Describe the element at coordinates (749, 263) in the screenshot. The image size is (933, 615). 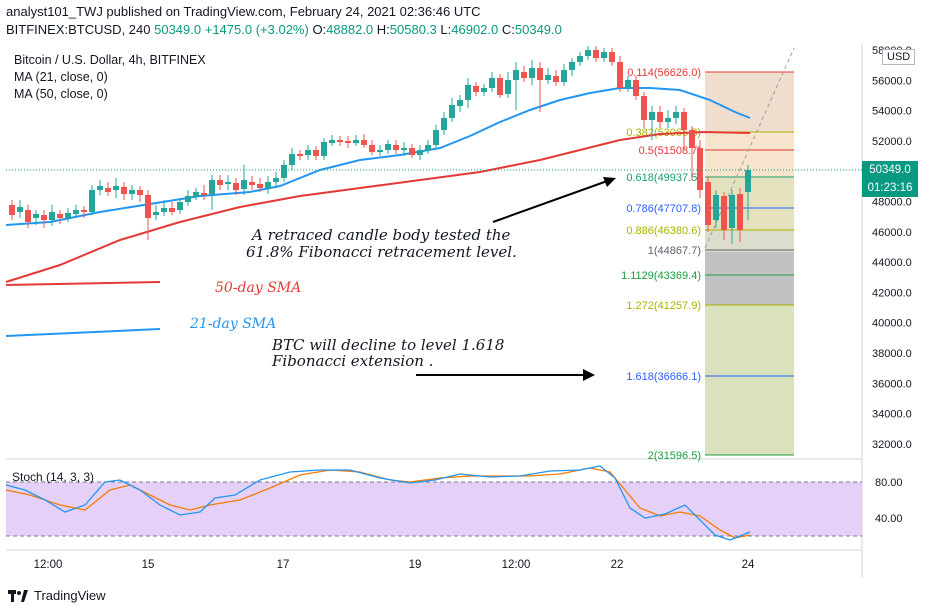
I see `fibonacci-zones` at that location.